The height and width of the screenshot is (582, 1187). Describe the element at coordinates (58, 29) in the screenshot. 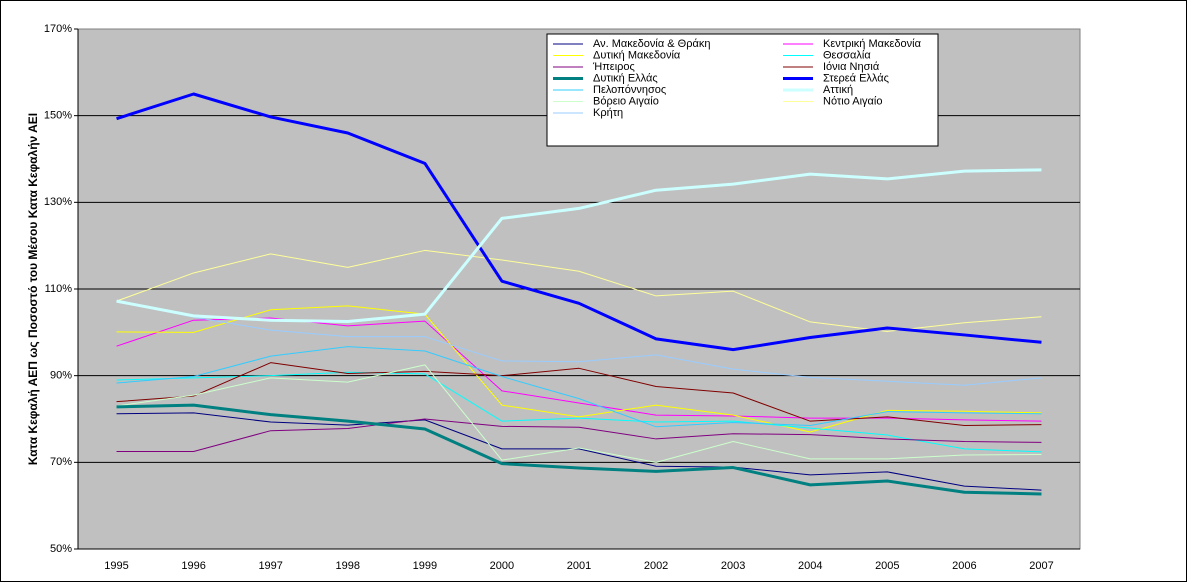

I see `y-tick-label: 170%` at that location.